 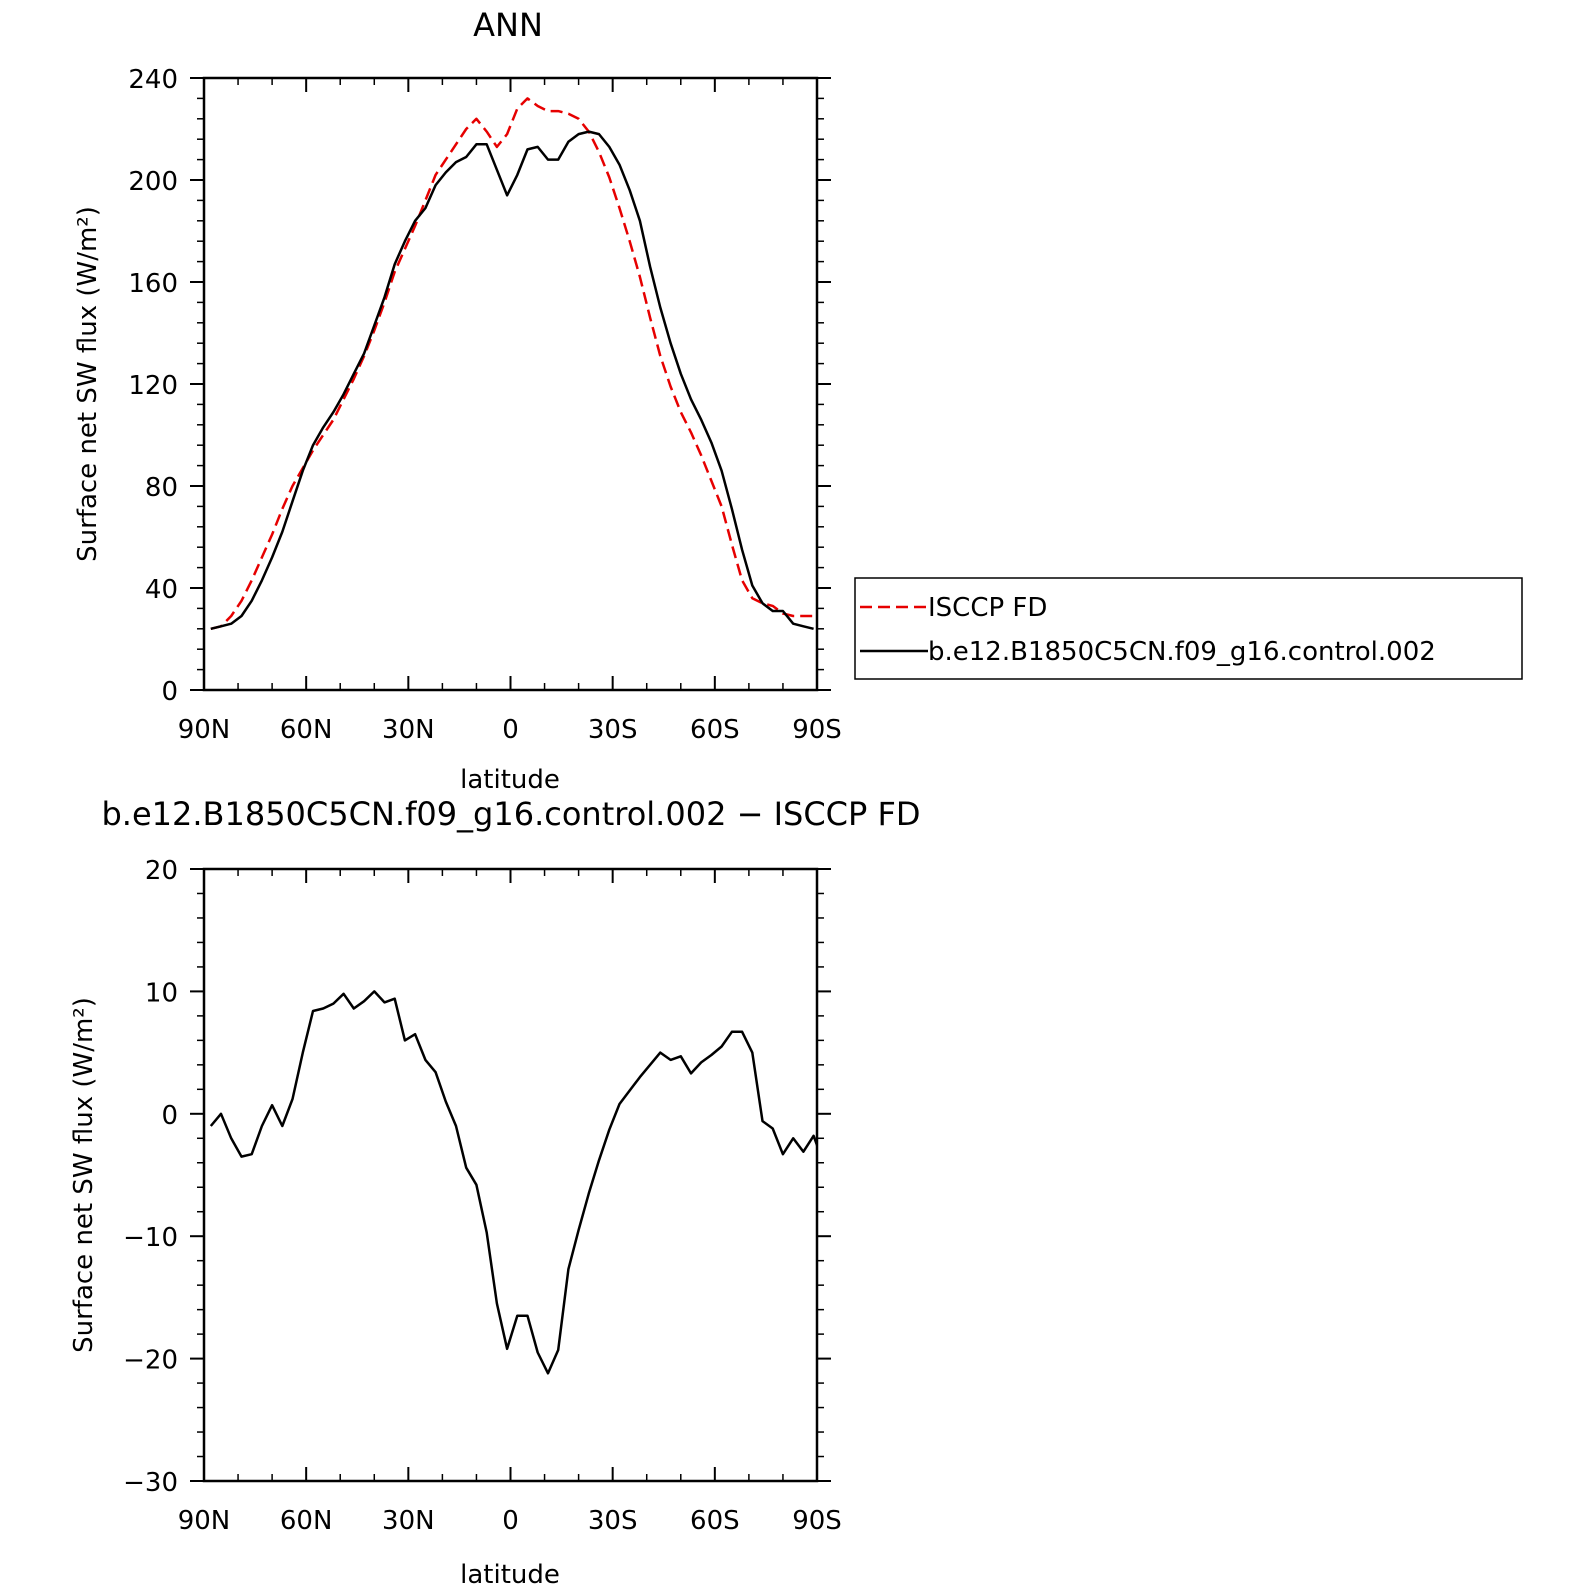 What do you see at coordinates (153, 80) in the screenshot?
I see `y-tick-label: 240` at bounding box center [153, 80].